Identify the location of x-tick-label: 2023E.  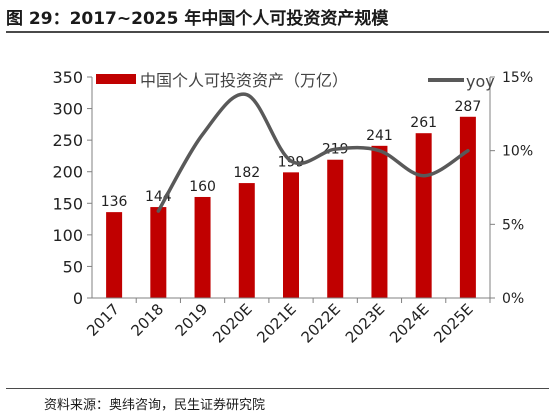
(365, 323).